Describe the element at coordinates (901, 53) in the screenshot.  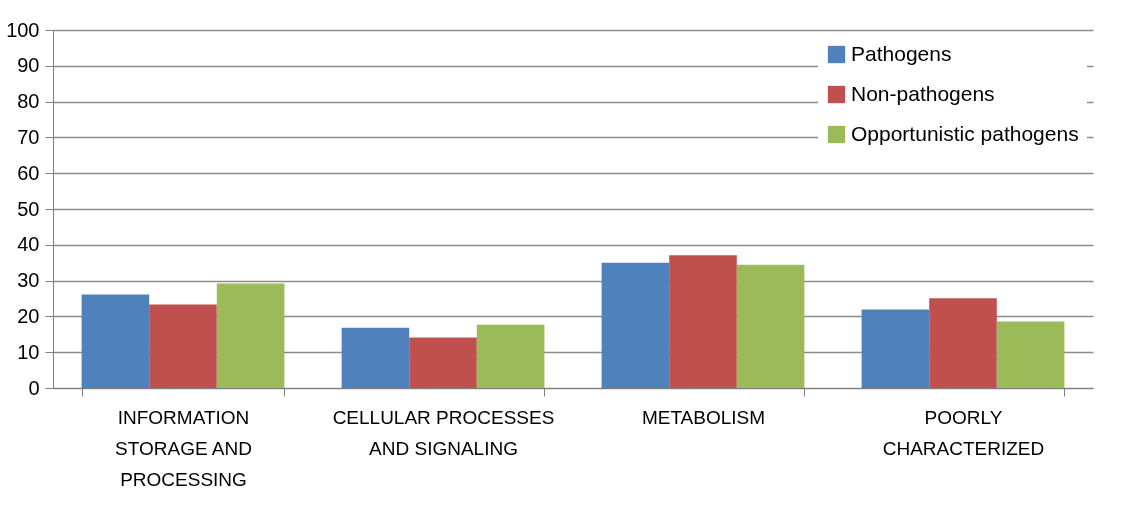
I see `legend-label: Pathogens` at that location.